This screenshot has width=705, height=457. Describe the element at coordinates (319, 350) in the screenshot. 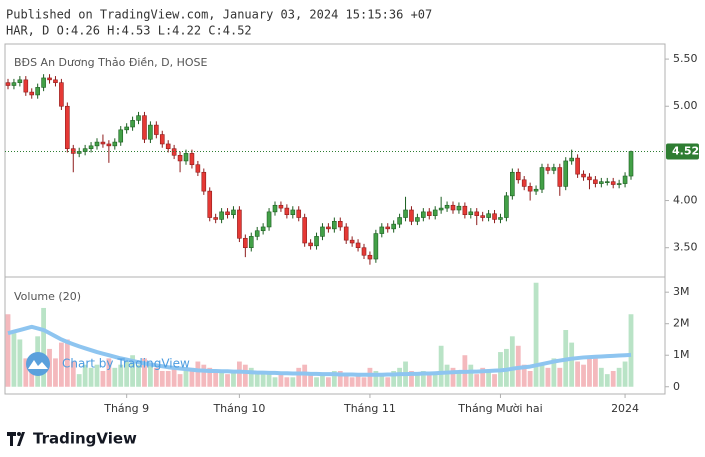

I see `volume-ma-line` at that location.